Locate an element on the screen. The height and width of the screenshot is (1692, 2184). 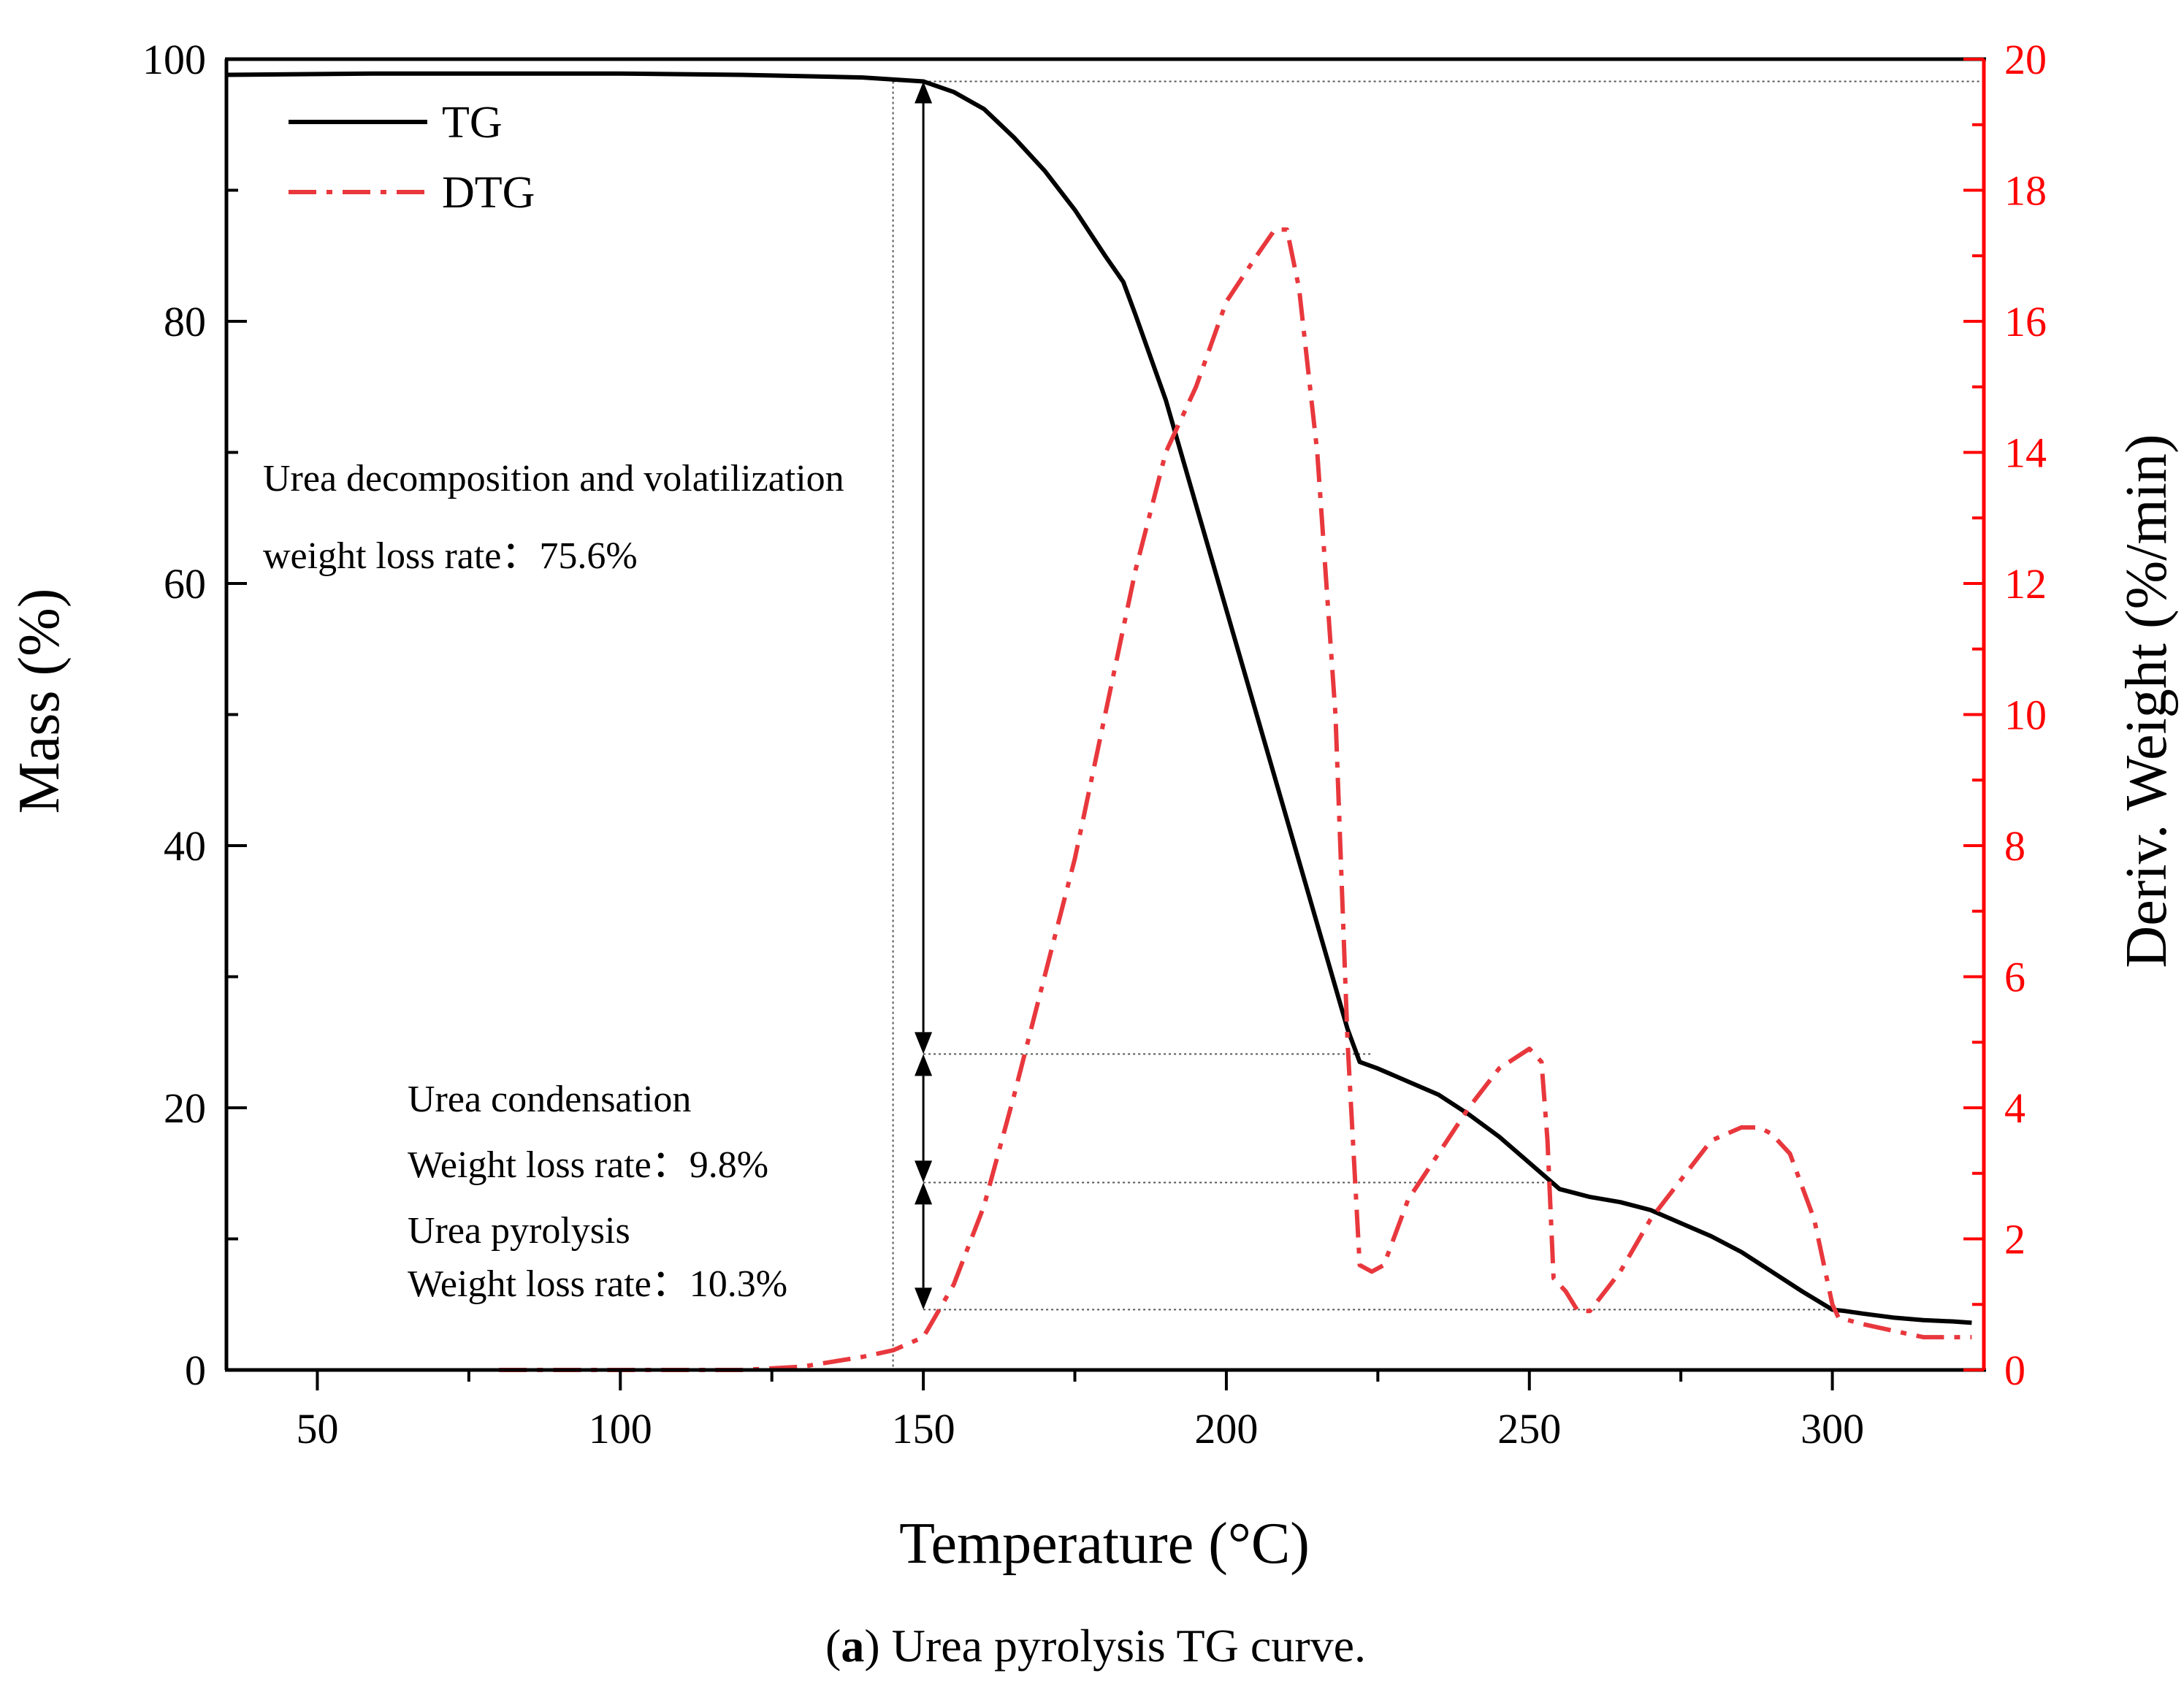
y2-tick-label: 10 is located at coordinates (2025, 715).